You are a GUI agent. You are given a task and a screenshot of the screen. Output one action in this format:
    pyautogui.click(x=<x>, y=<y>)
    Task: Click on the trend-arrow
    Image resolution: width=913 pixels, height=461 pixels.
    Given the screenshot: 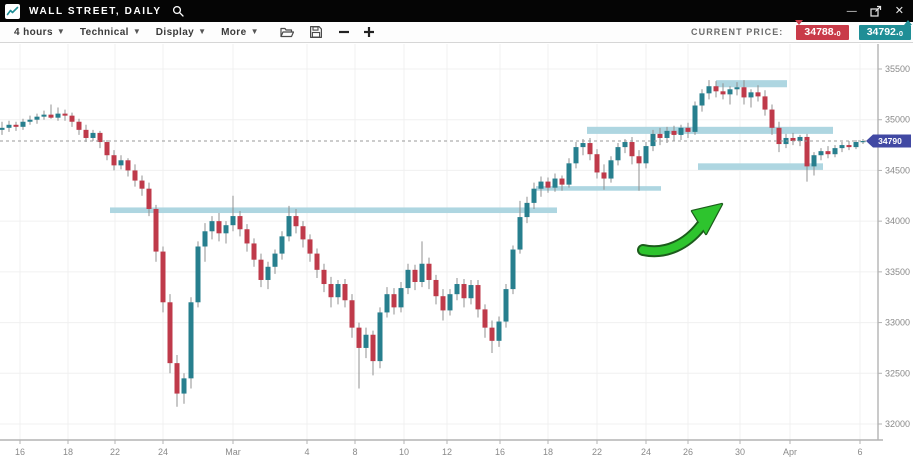 What is the action you would take?
    pyautogui.click(x=680, y=230)
    